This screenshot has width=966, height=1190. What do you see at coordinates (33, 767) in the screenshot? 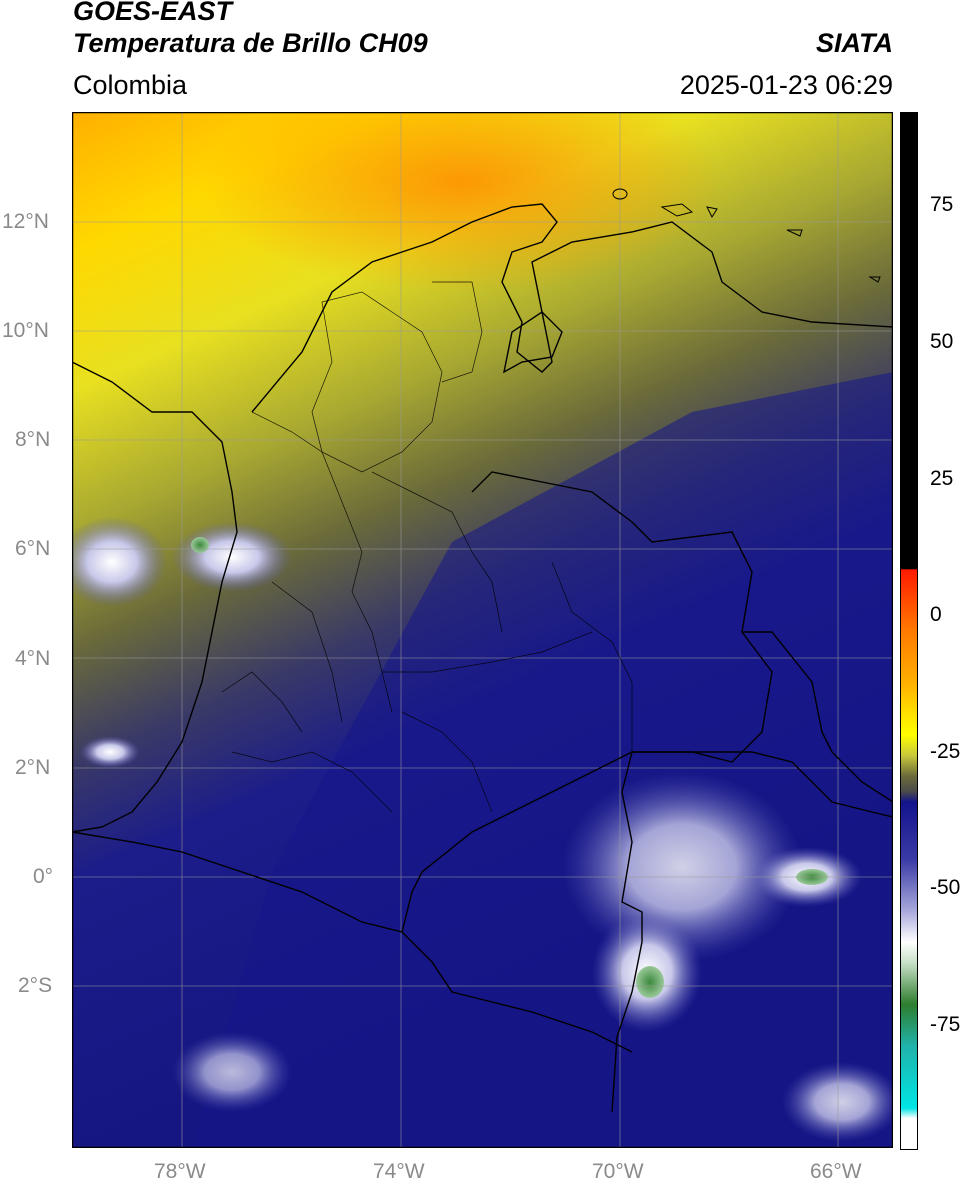
I see `lat-tick-2n: 2°N` at bounding box center [33, 767].